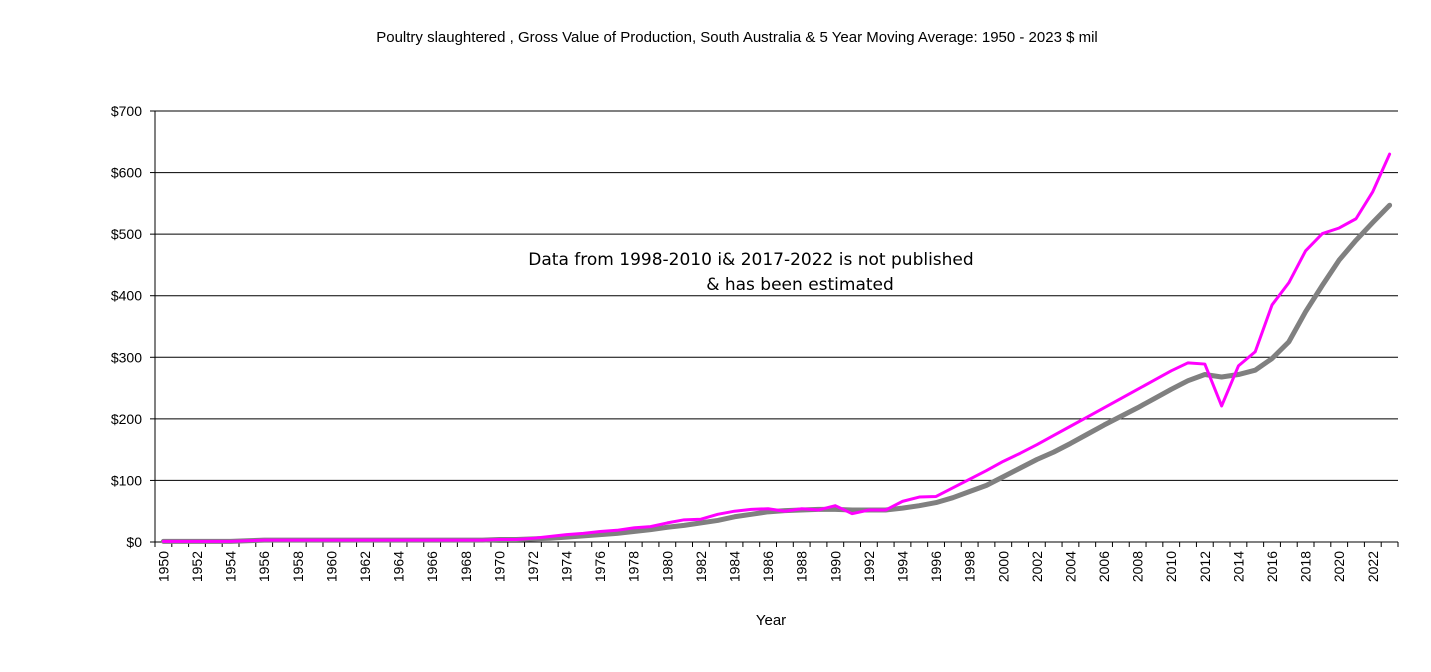 This screenshot has width=1431, height=672. What do you see at coordinates (126, 296) in the screenshot?
I see `y-tick-label: $400` at bounding box center [126, 296].